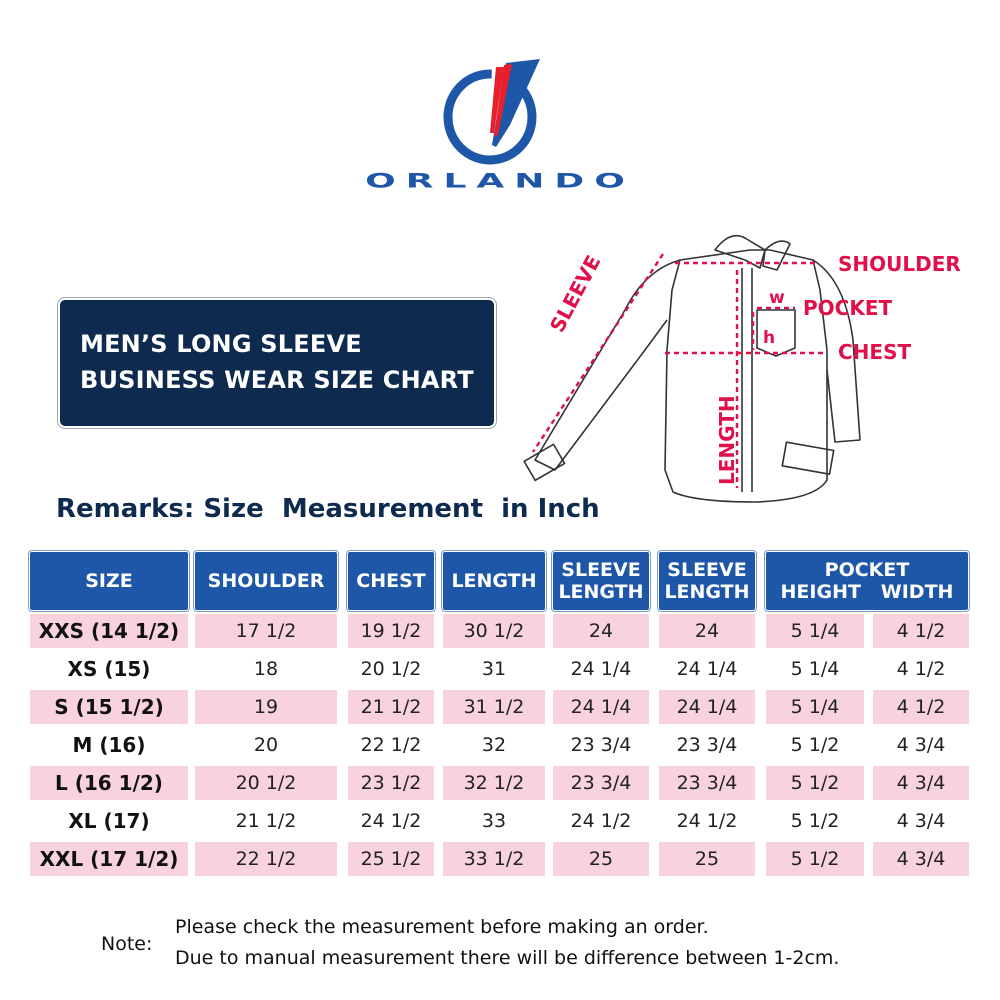  Describe the element at coordinates (601, 592) in the screenshot. I see `header-sleeve-1-line2: LENGTH` at that location.